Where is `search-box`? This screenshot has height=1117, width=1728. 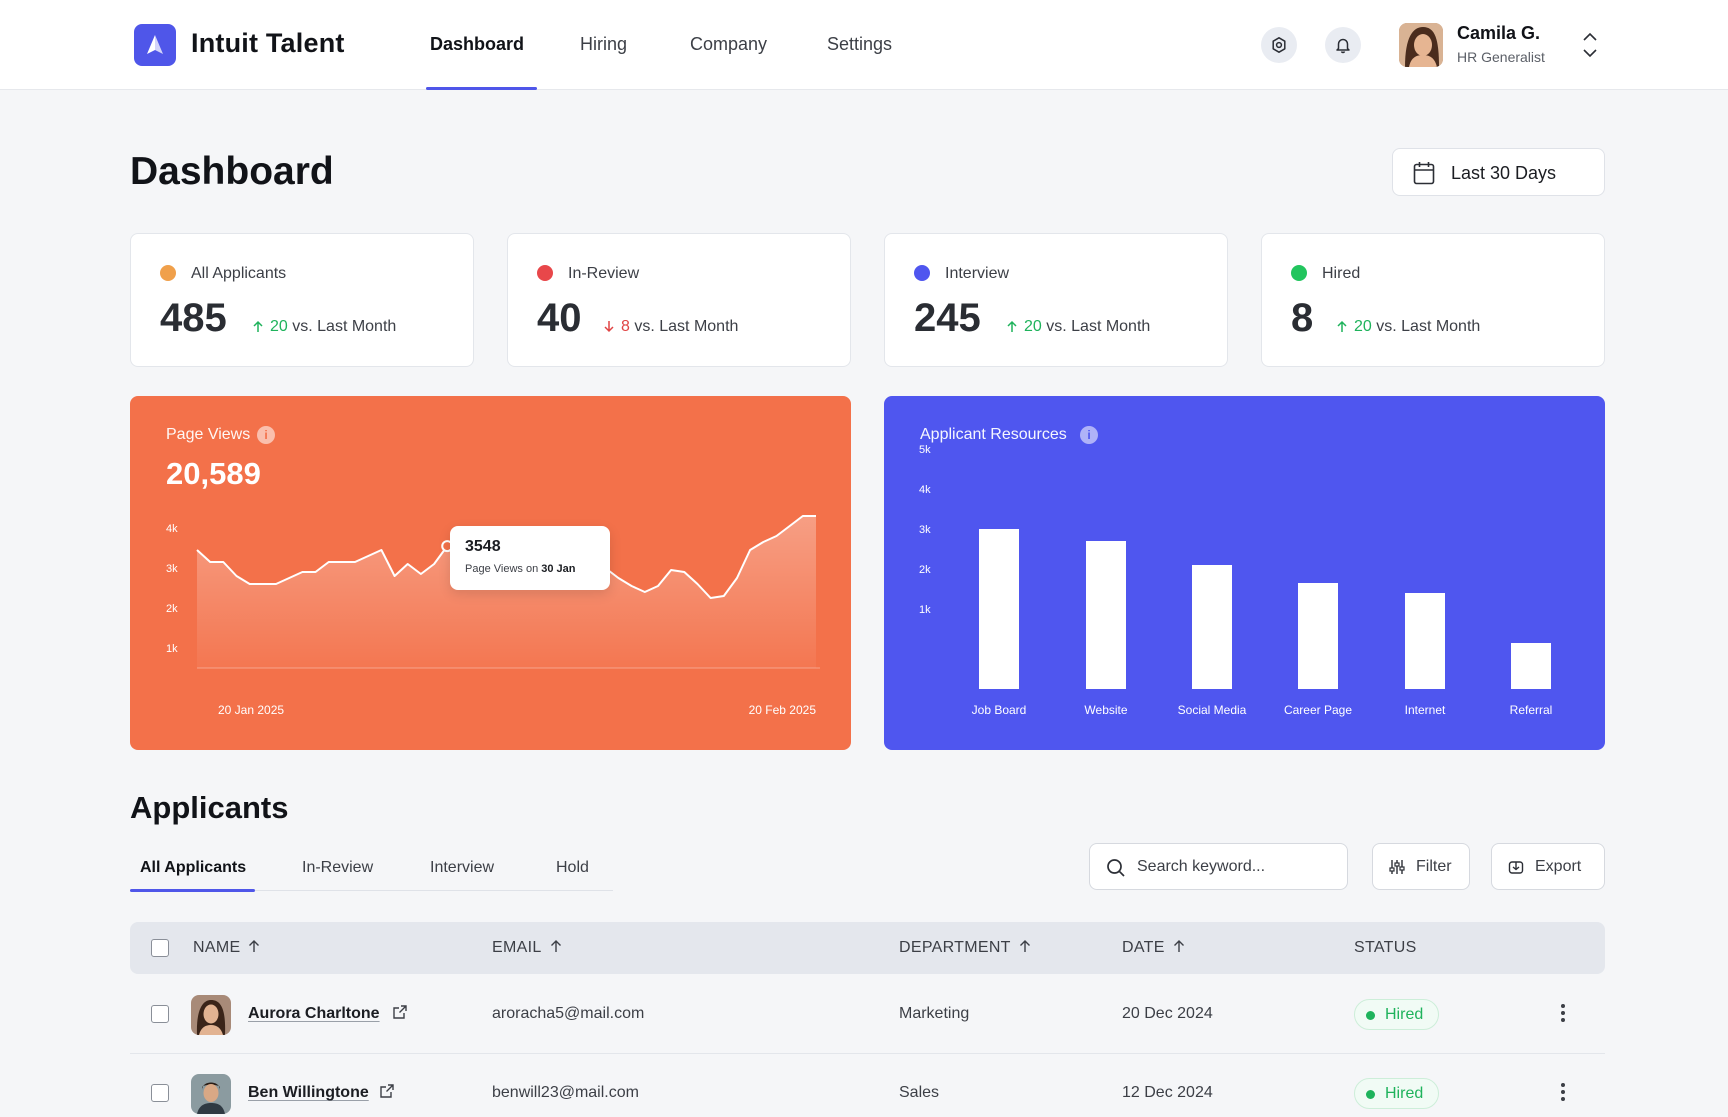 search-box is located at coordinates (1218, 866).